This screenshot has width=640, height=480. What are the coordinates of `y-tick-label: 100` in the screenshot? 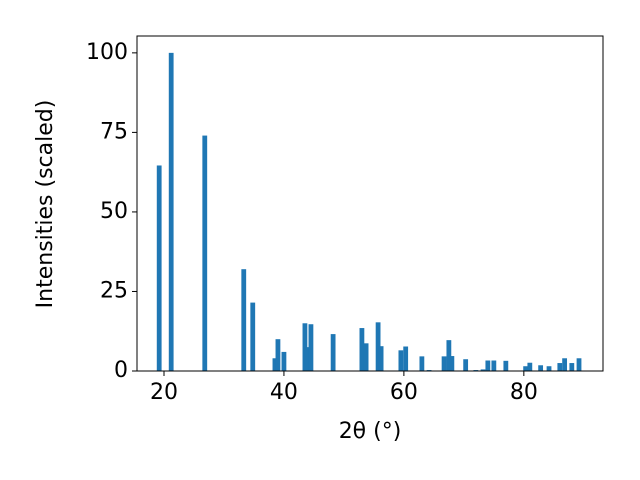 It's located at (107, 52).